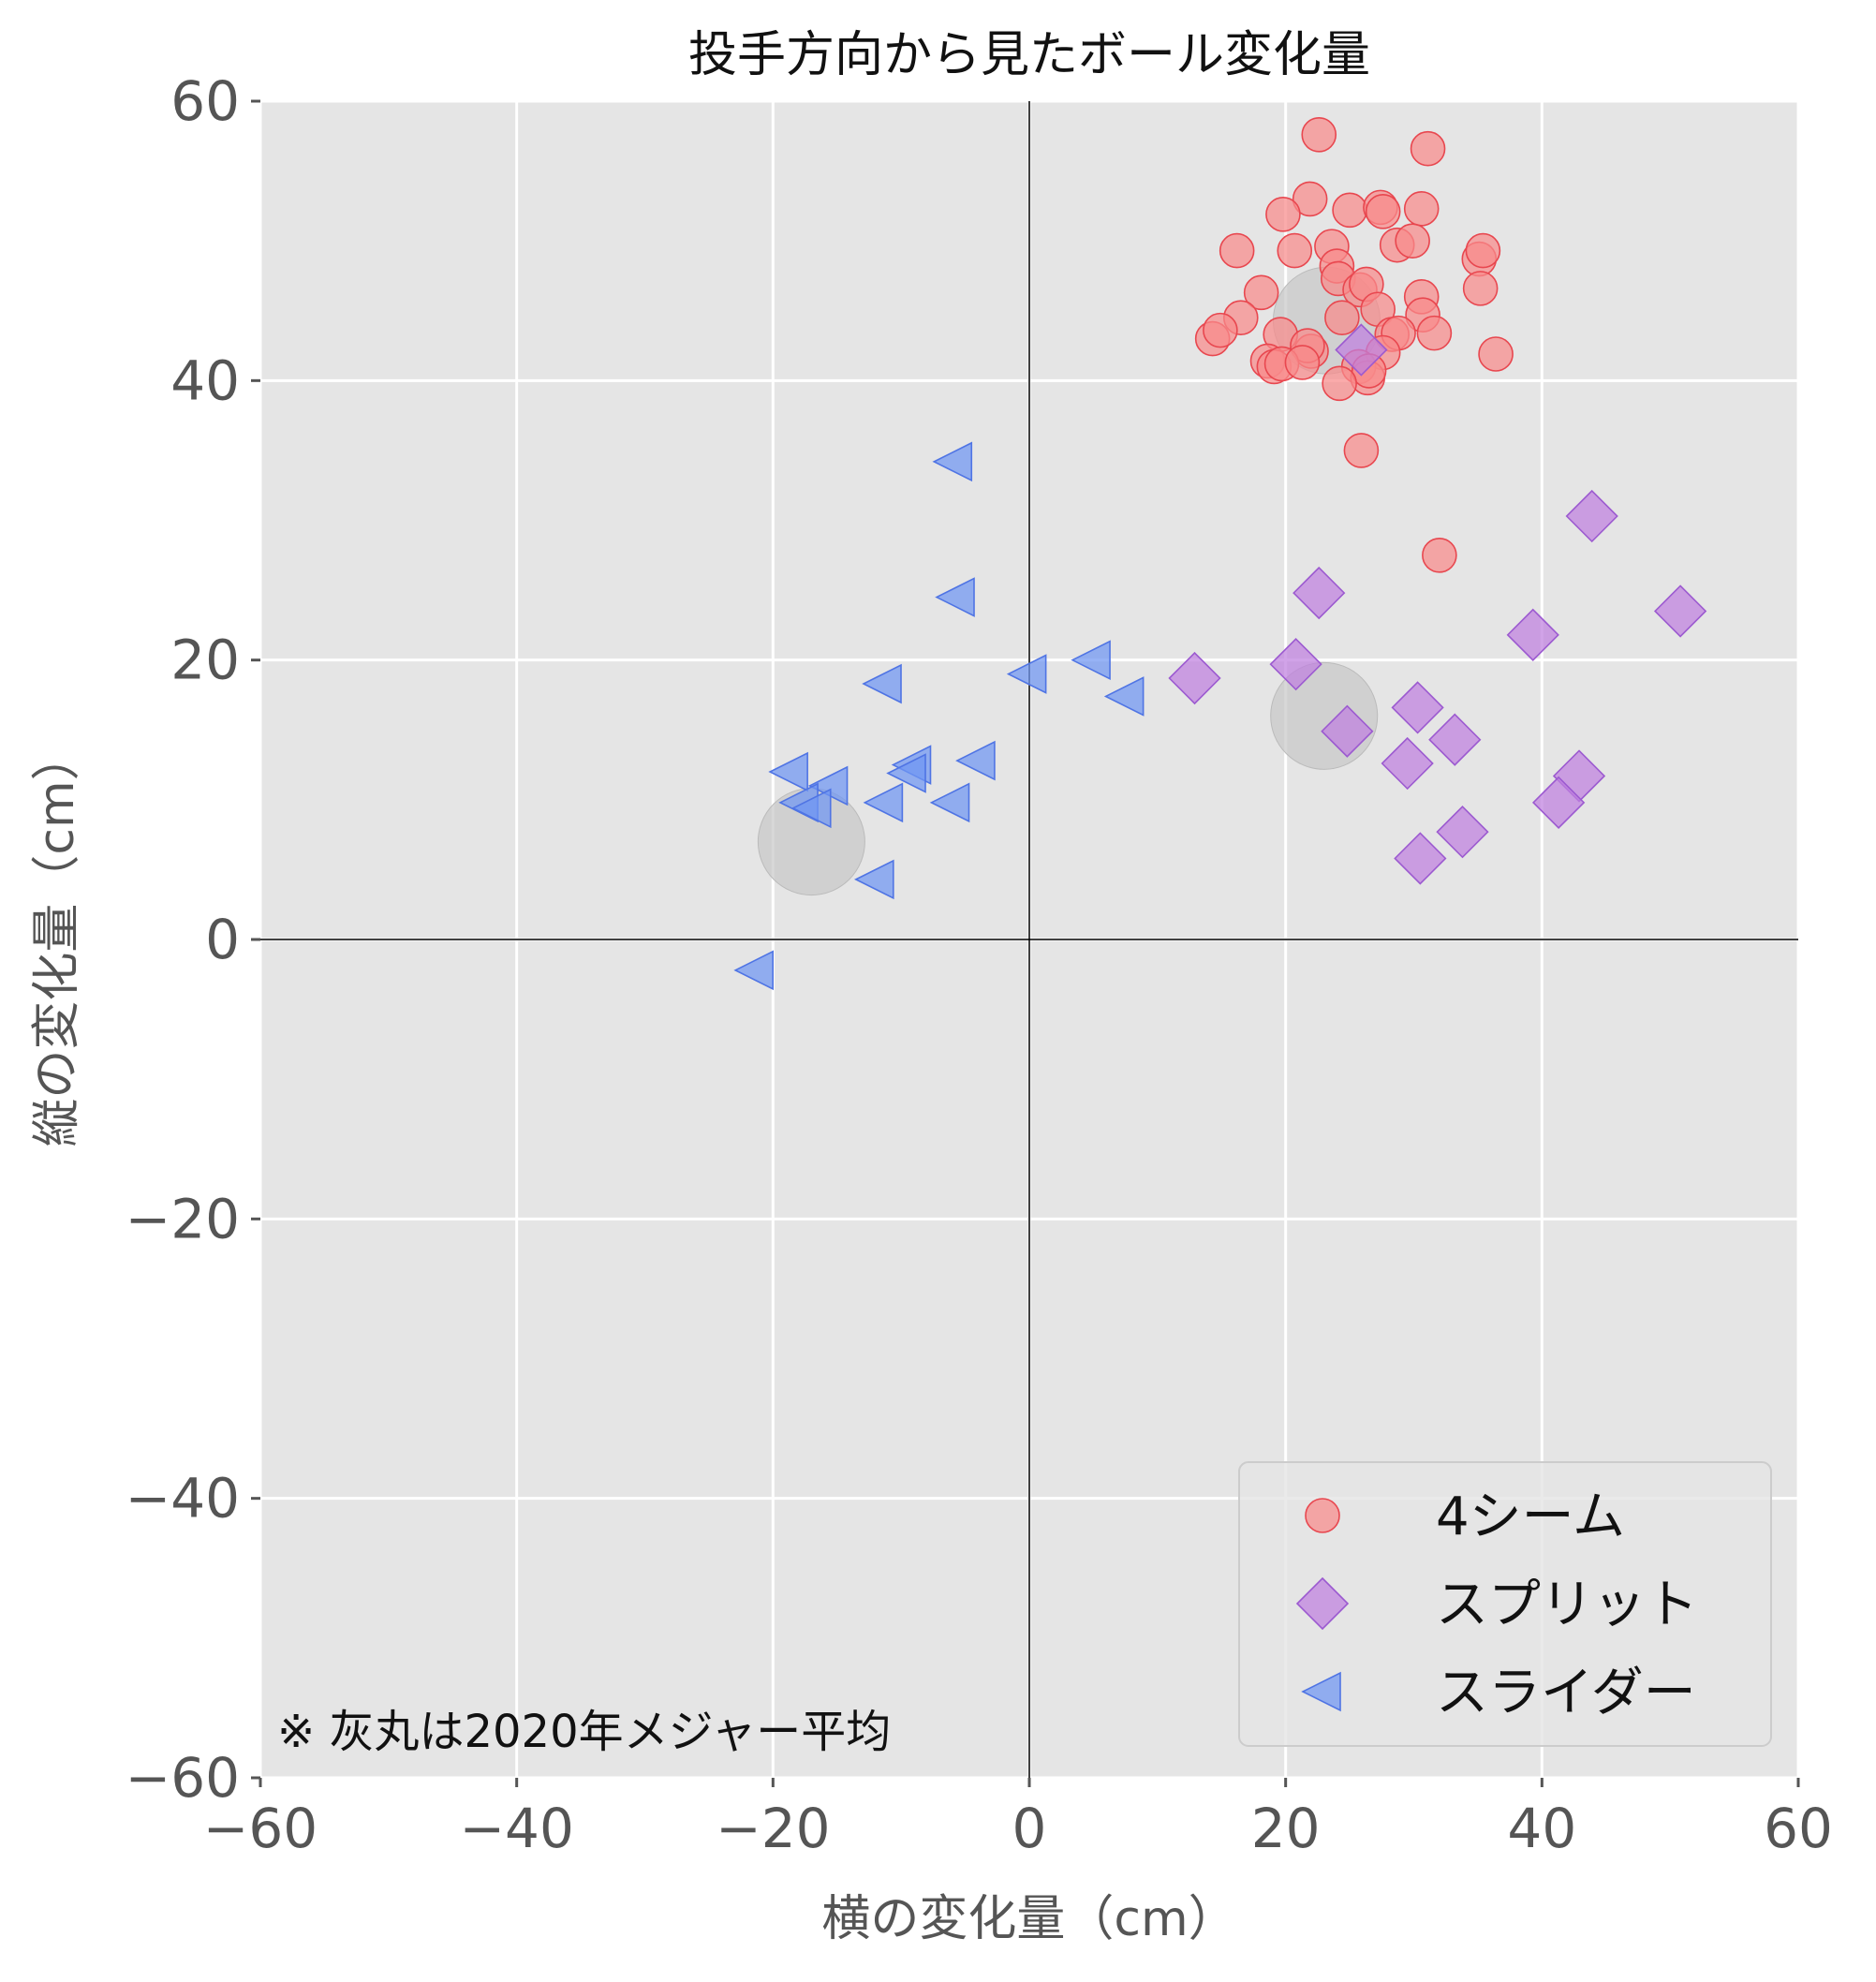  What do you see at coordinates (205, 660) in the screenshot?
I see `y-tick-label: 20` at bounding box center [205, 660].